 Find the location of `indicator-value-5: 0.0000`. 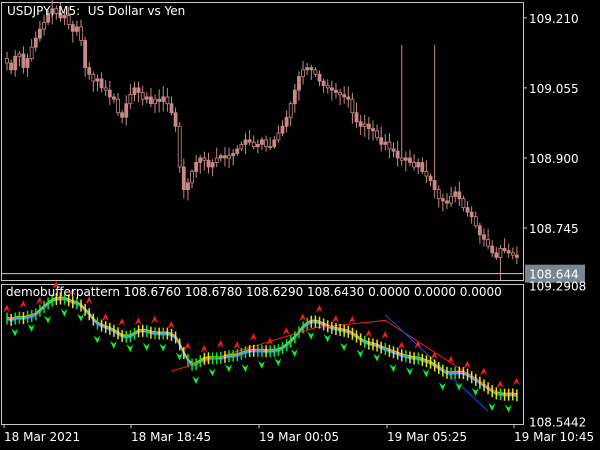

indicator-value-5: 0.0000 is located at coordinates (389, 292).